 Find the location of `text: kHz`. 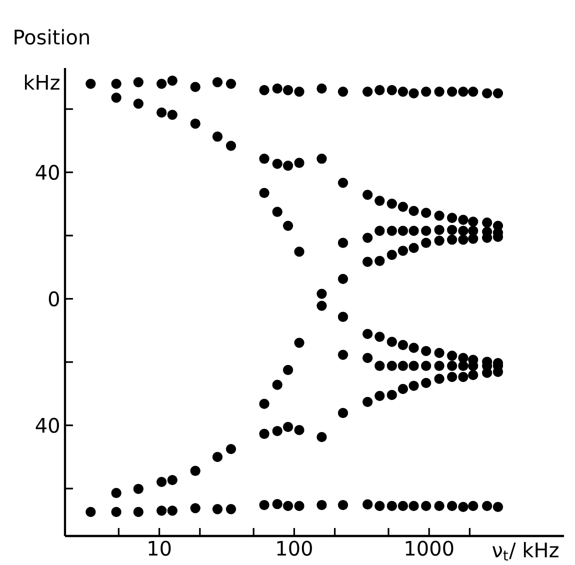

text: kHz is located at coordinates (42, 82).